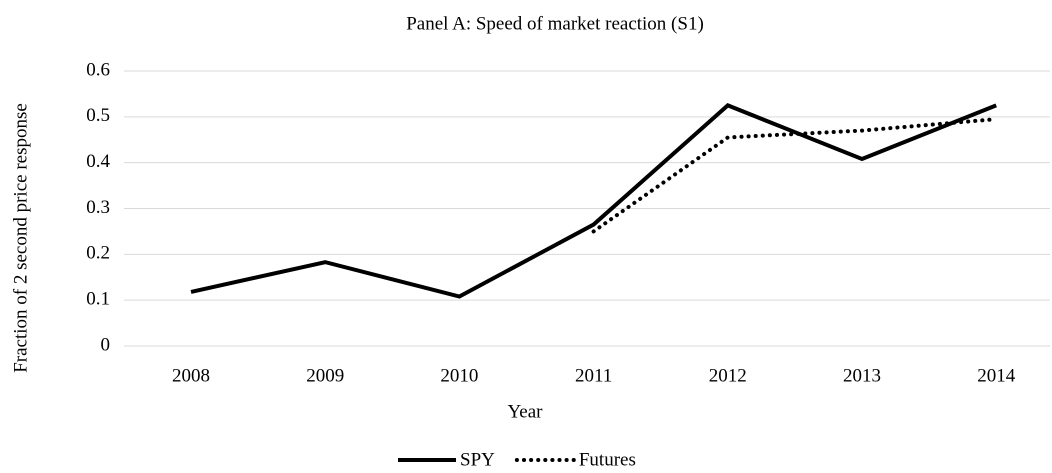  I want to click on x-tick-label: 2011, so click(593, 375).